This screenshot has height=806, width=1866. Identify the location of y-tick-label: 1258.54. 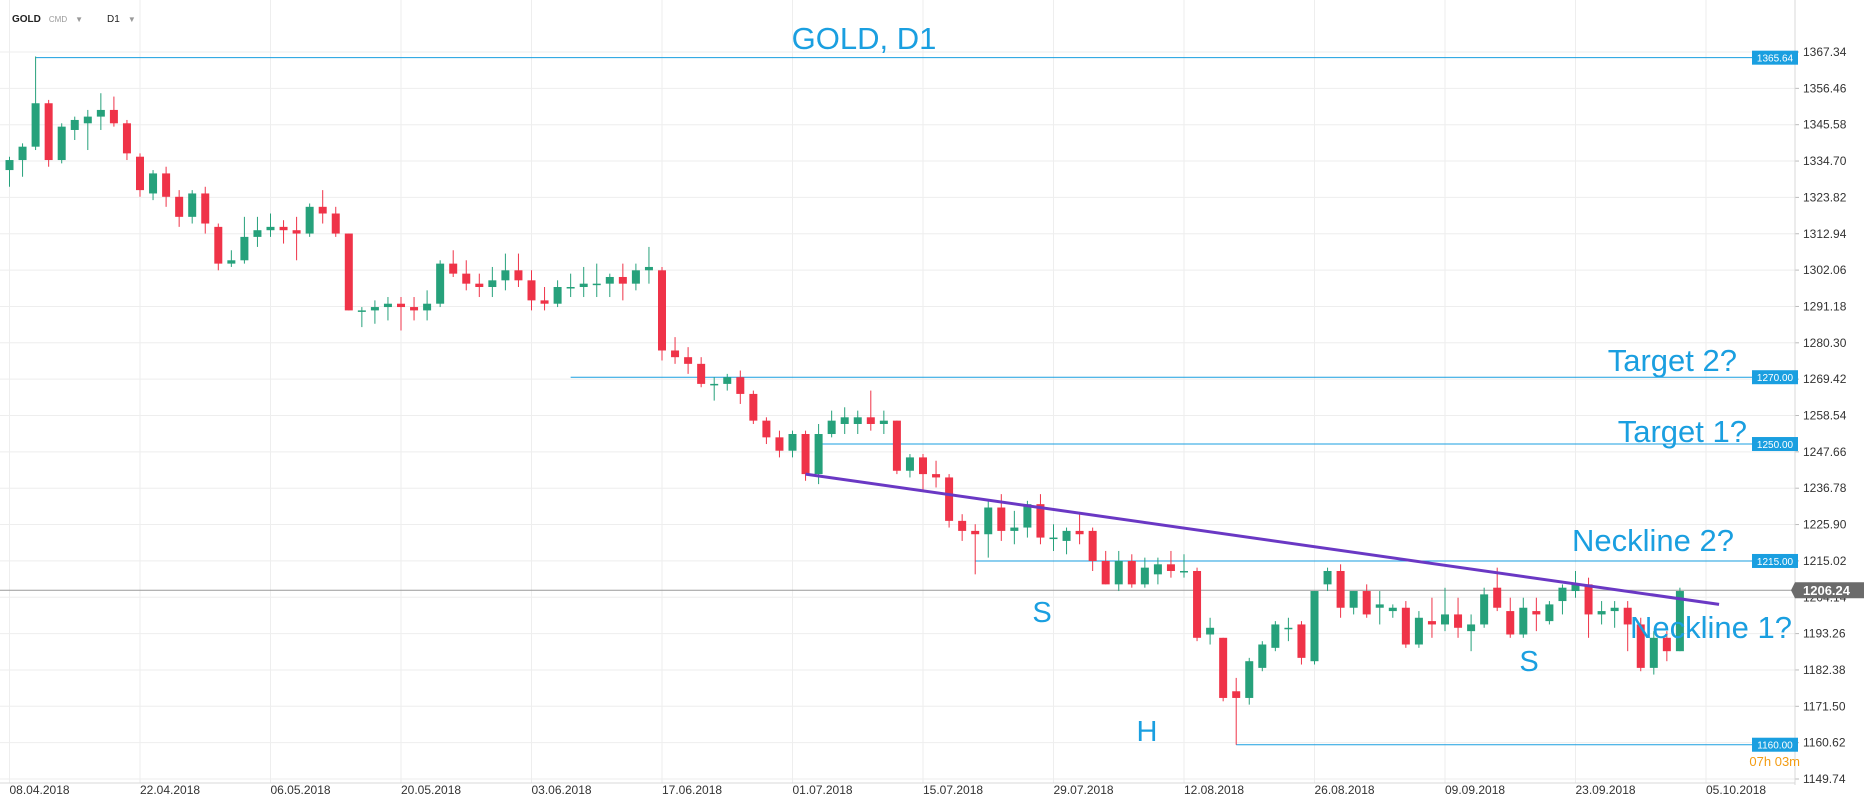
(1825, 416).